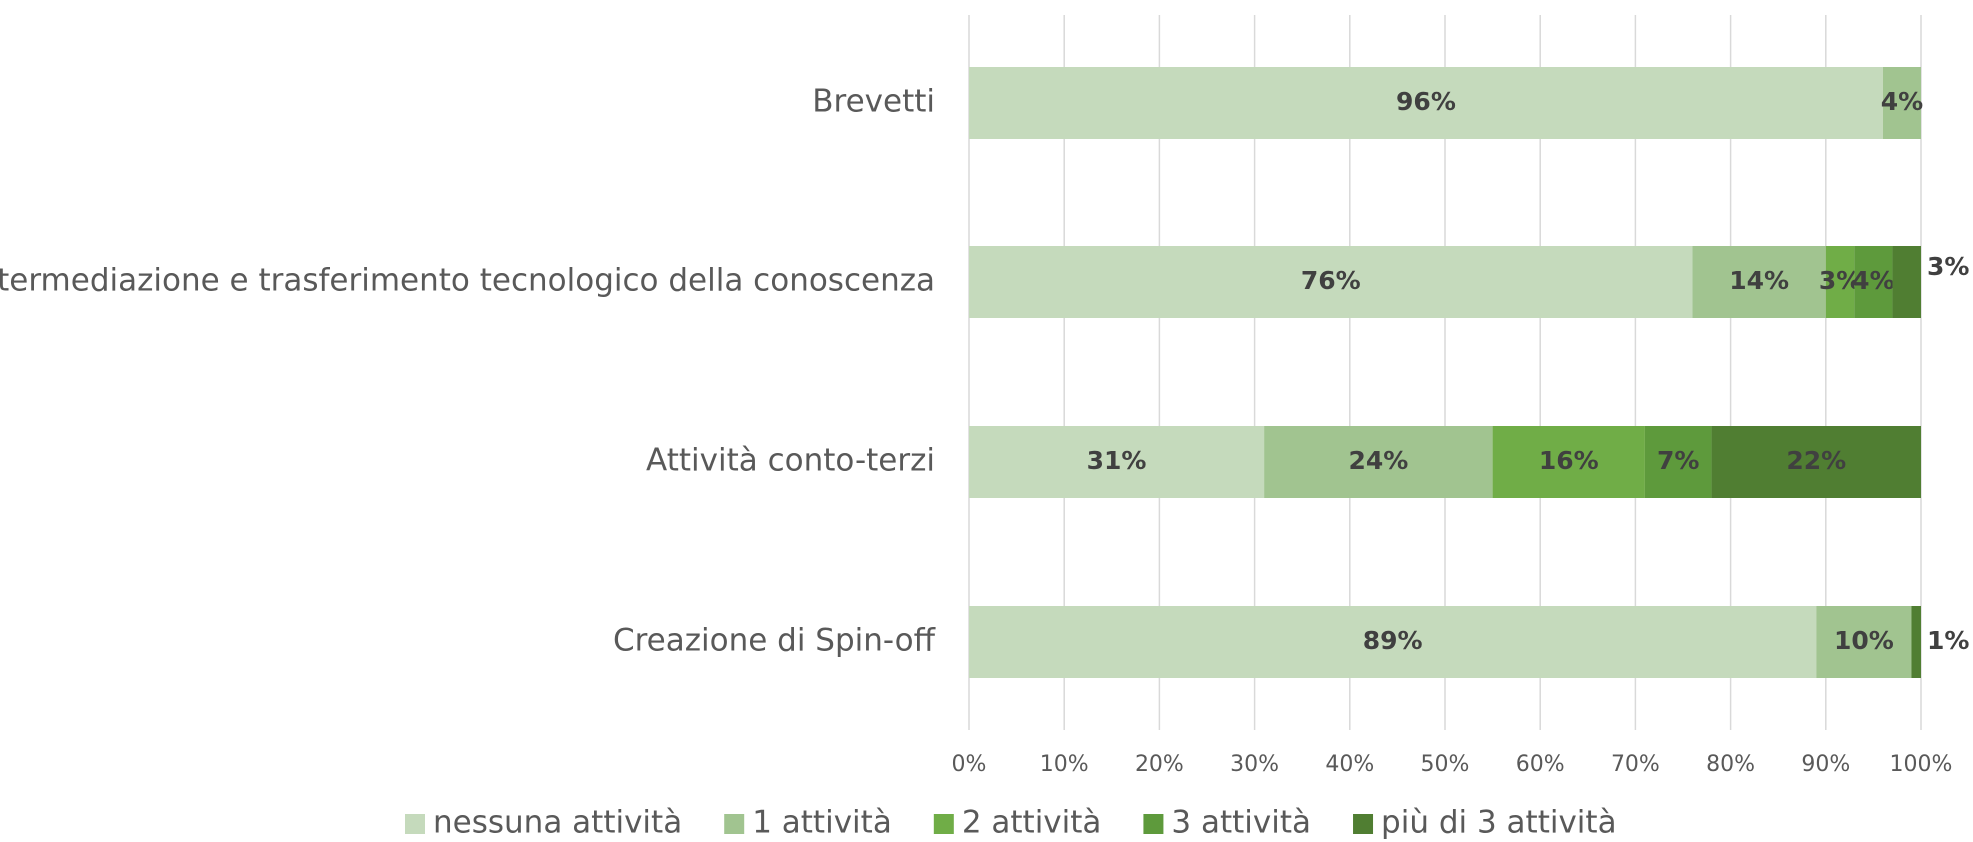 The height and width of the screenshot is (842, 1973). I want to click on legend-label: più di 3 attività, so click(1499, 823).